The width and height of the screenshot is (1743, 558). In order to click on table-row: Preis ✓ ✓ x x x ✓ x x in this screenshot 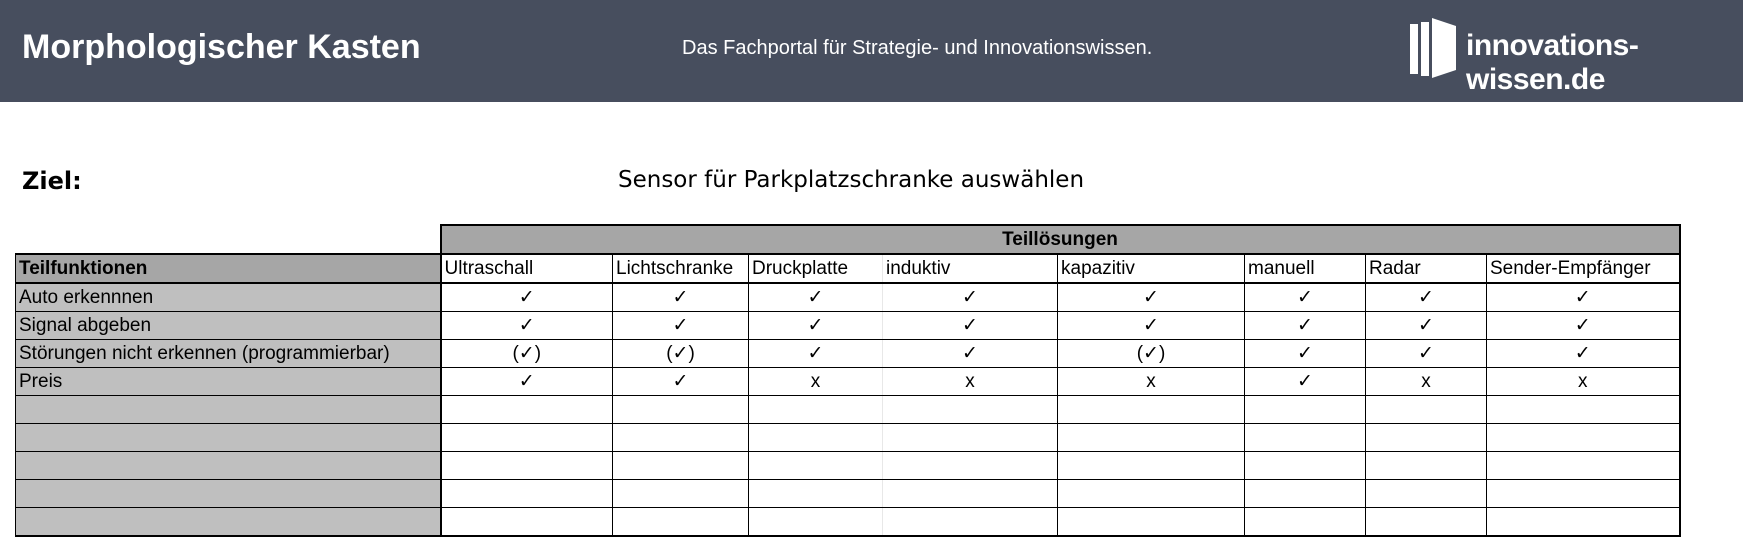, I will do `click(848, 381)`.